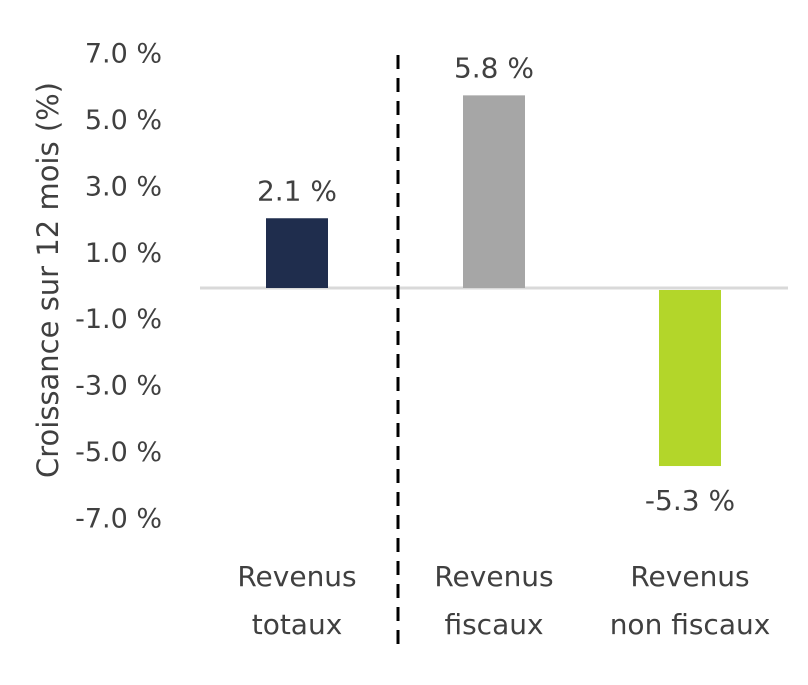 The image size is (808, 685). I want to click on category-label-line: fiscaux, so click(493, 624).